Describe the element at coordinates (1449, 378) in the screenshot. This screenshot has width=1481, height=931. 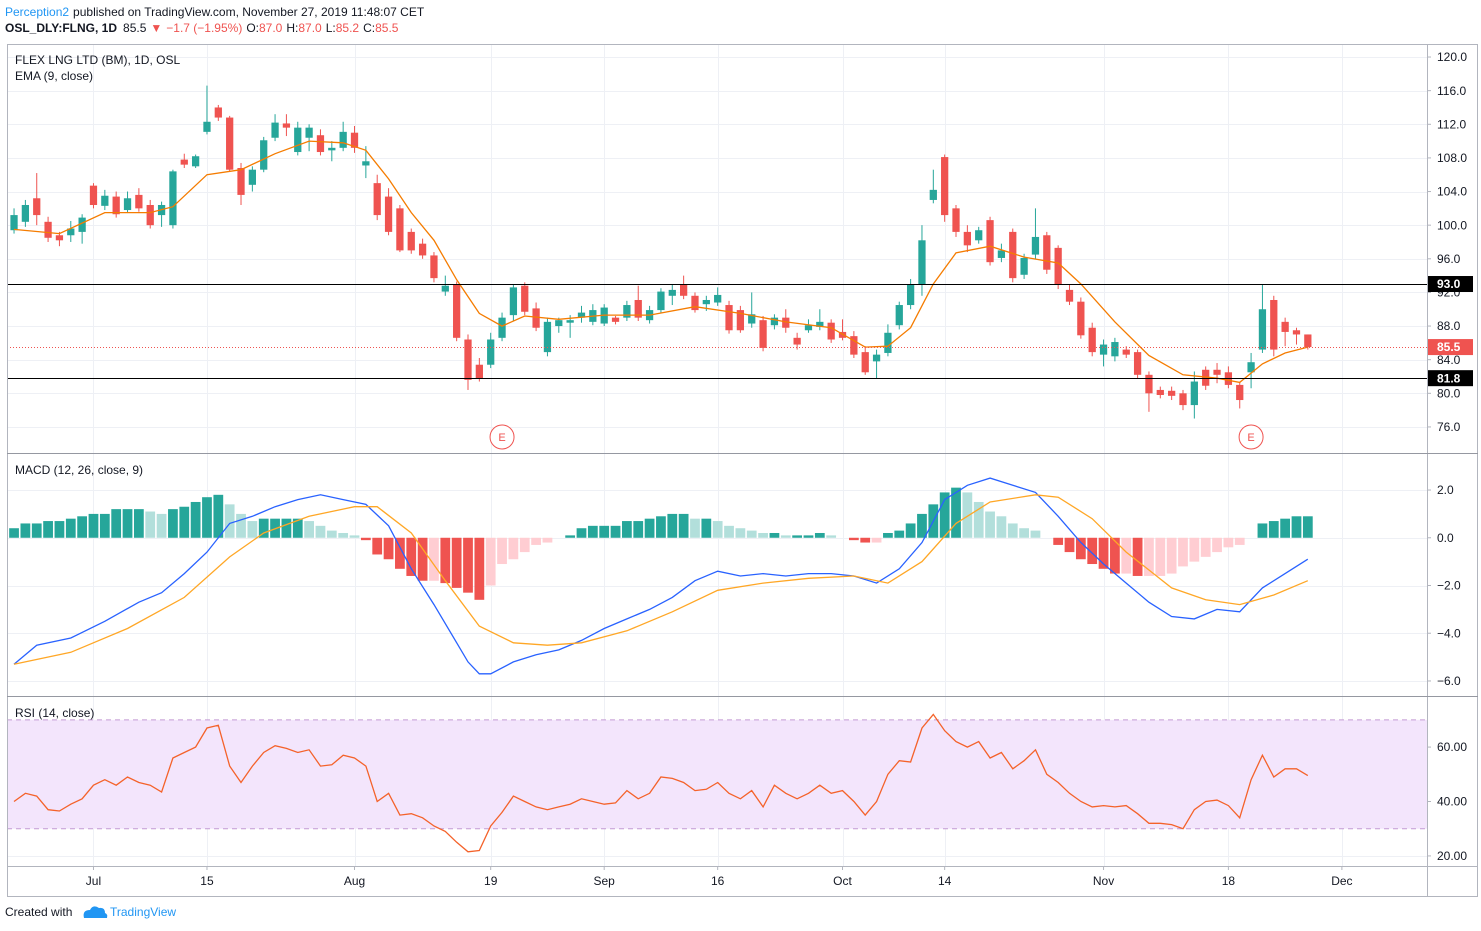
I see `level-label: 81.8` at that location.